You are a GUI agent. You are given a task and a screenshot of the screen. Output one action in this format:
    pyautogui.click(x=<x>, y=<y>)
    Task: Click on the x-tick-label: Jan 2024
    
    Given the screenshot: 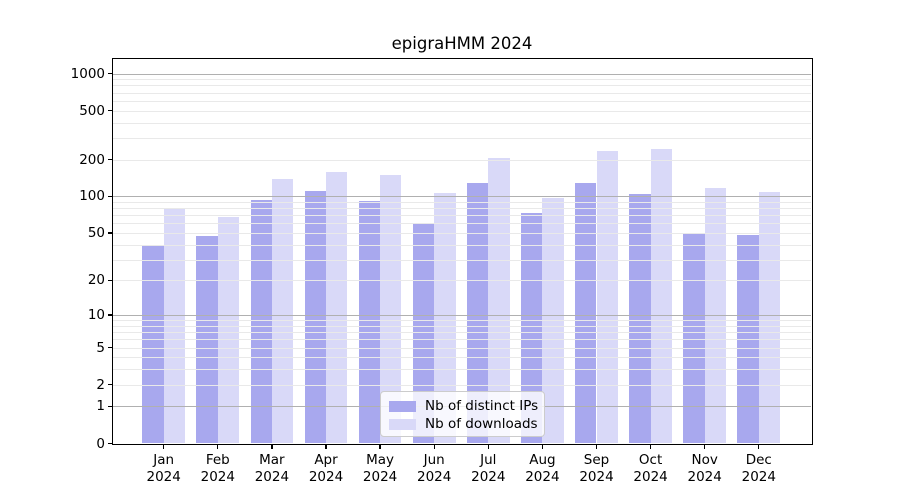 What is the action you would take?
    pyautogui.click(x=163, y=468)
    